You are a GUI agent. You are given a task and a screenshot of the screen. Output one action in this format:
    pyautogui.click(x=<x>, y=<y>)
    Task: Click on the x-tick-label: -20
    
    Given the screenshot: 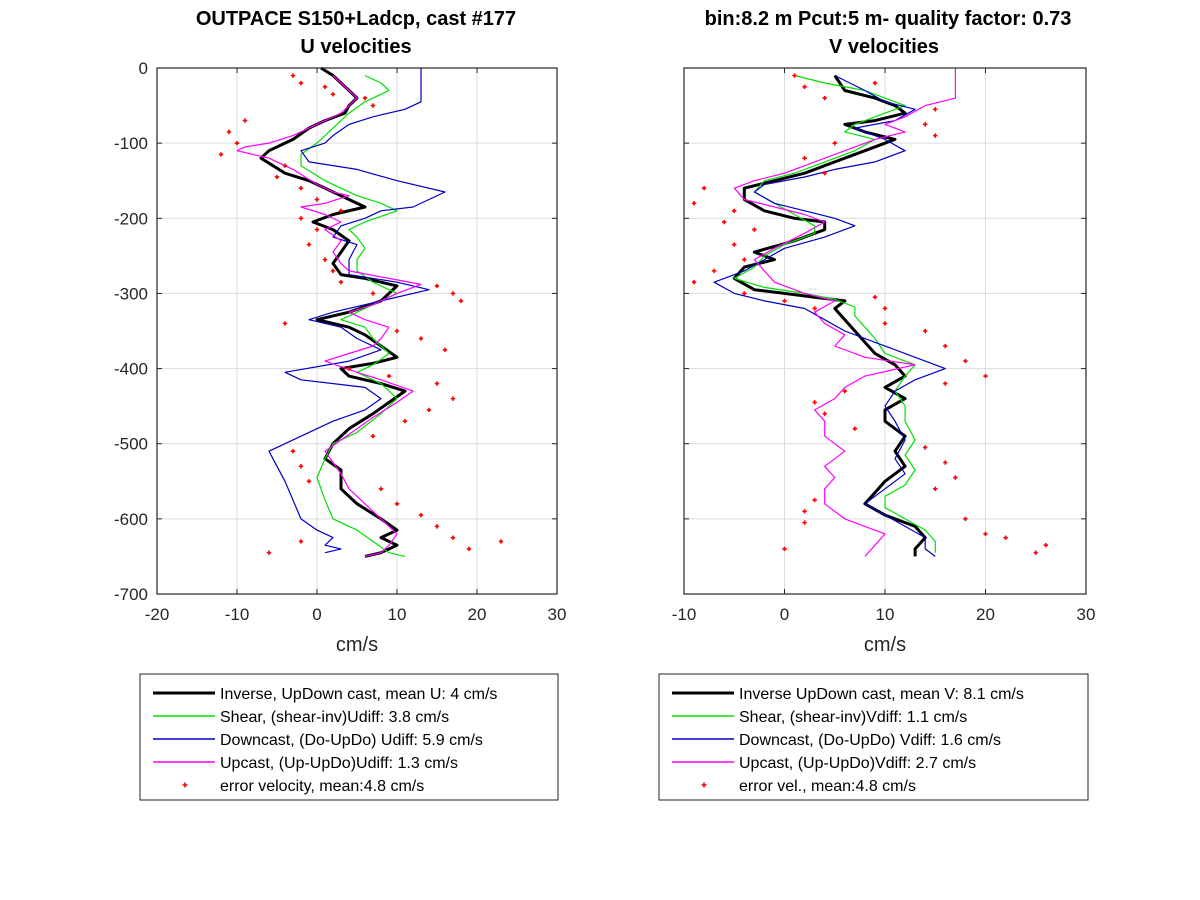 What is the action you would take?
    pyautogui.click(x=157, y=614)
    